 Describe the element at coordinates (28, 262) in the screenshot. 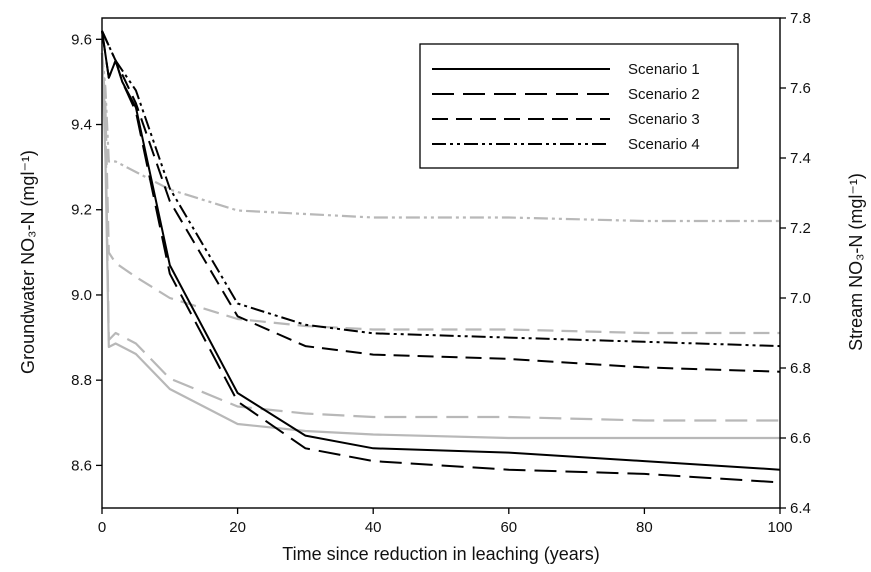

I see `y-axis-left-title: Groundwater NO₃-N (mgl⁻¹)` at that location.